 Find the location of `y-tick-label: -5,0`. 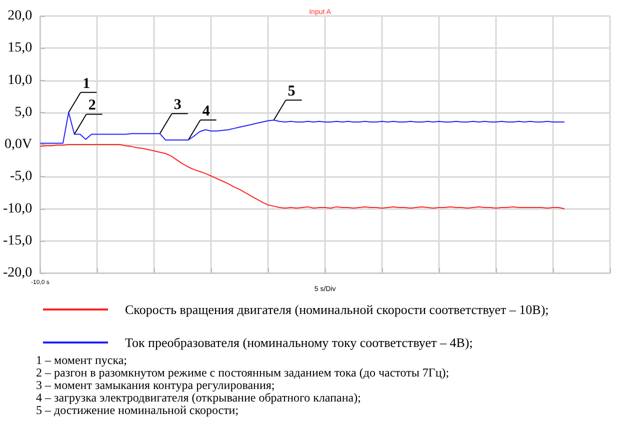

y-tick-label: -5,0 is located at coordinates (21, 176).